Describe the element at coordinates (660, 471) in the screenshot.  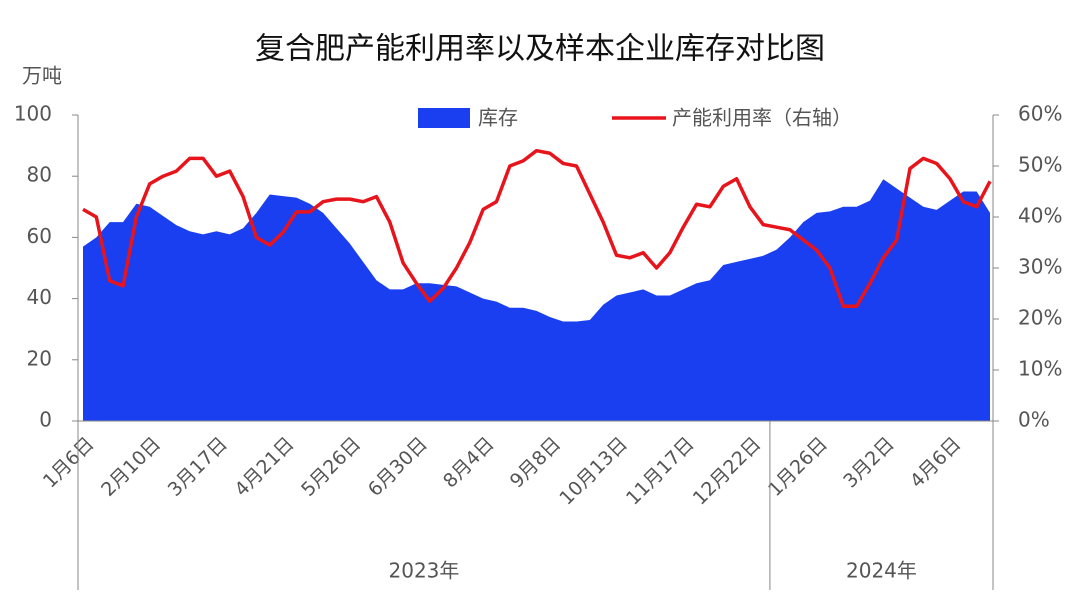
I see `x-tick-label: 11月17日` at that location.